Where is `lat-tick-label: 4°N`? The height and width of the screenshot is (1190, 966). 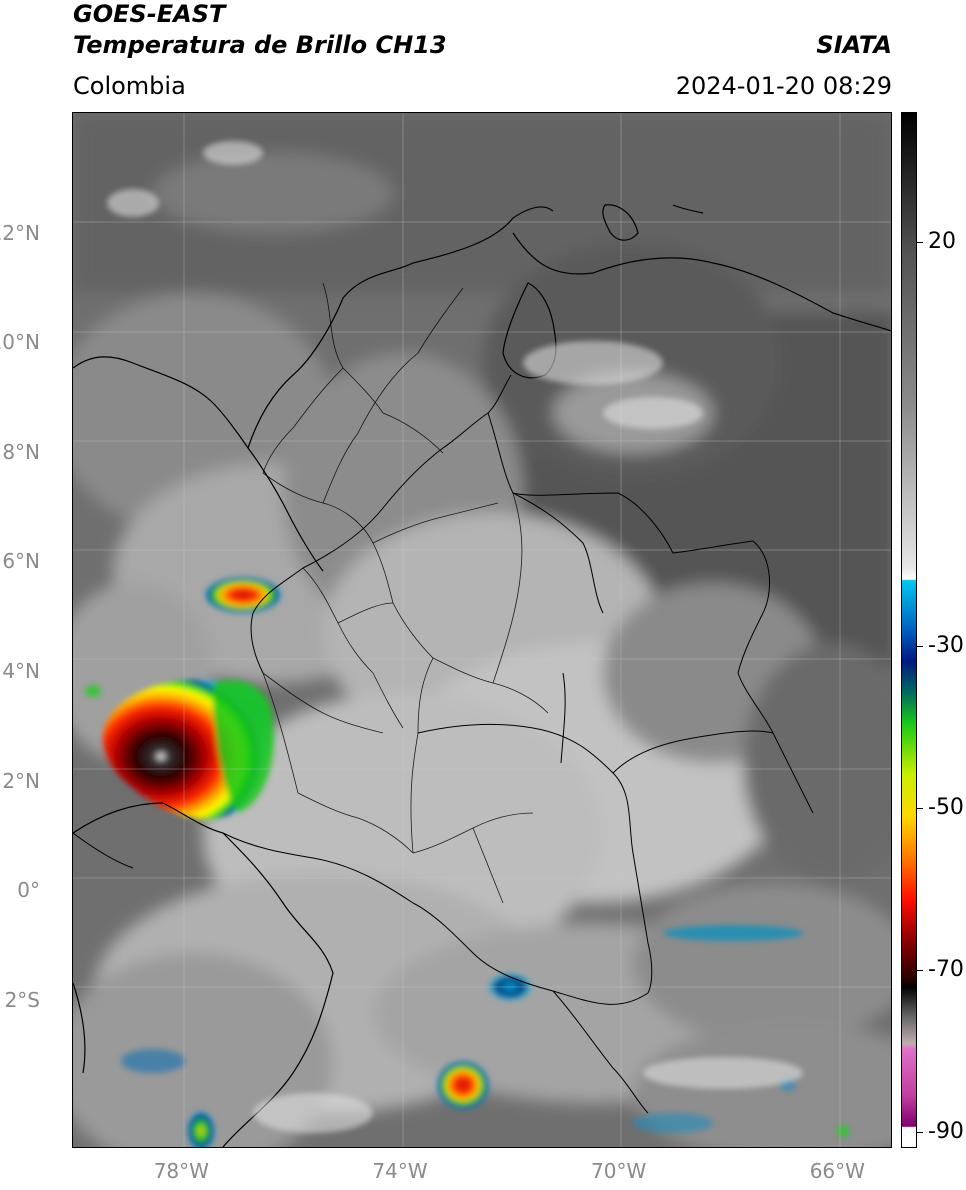
lat-tick-label: 4°N is located at coordinates (21, 671).